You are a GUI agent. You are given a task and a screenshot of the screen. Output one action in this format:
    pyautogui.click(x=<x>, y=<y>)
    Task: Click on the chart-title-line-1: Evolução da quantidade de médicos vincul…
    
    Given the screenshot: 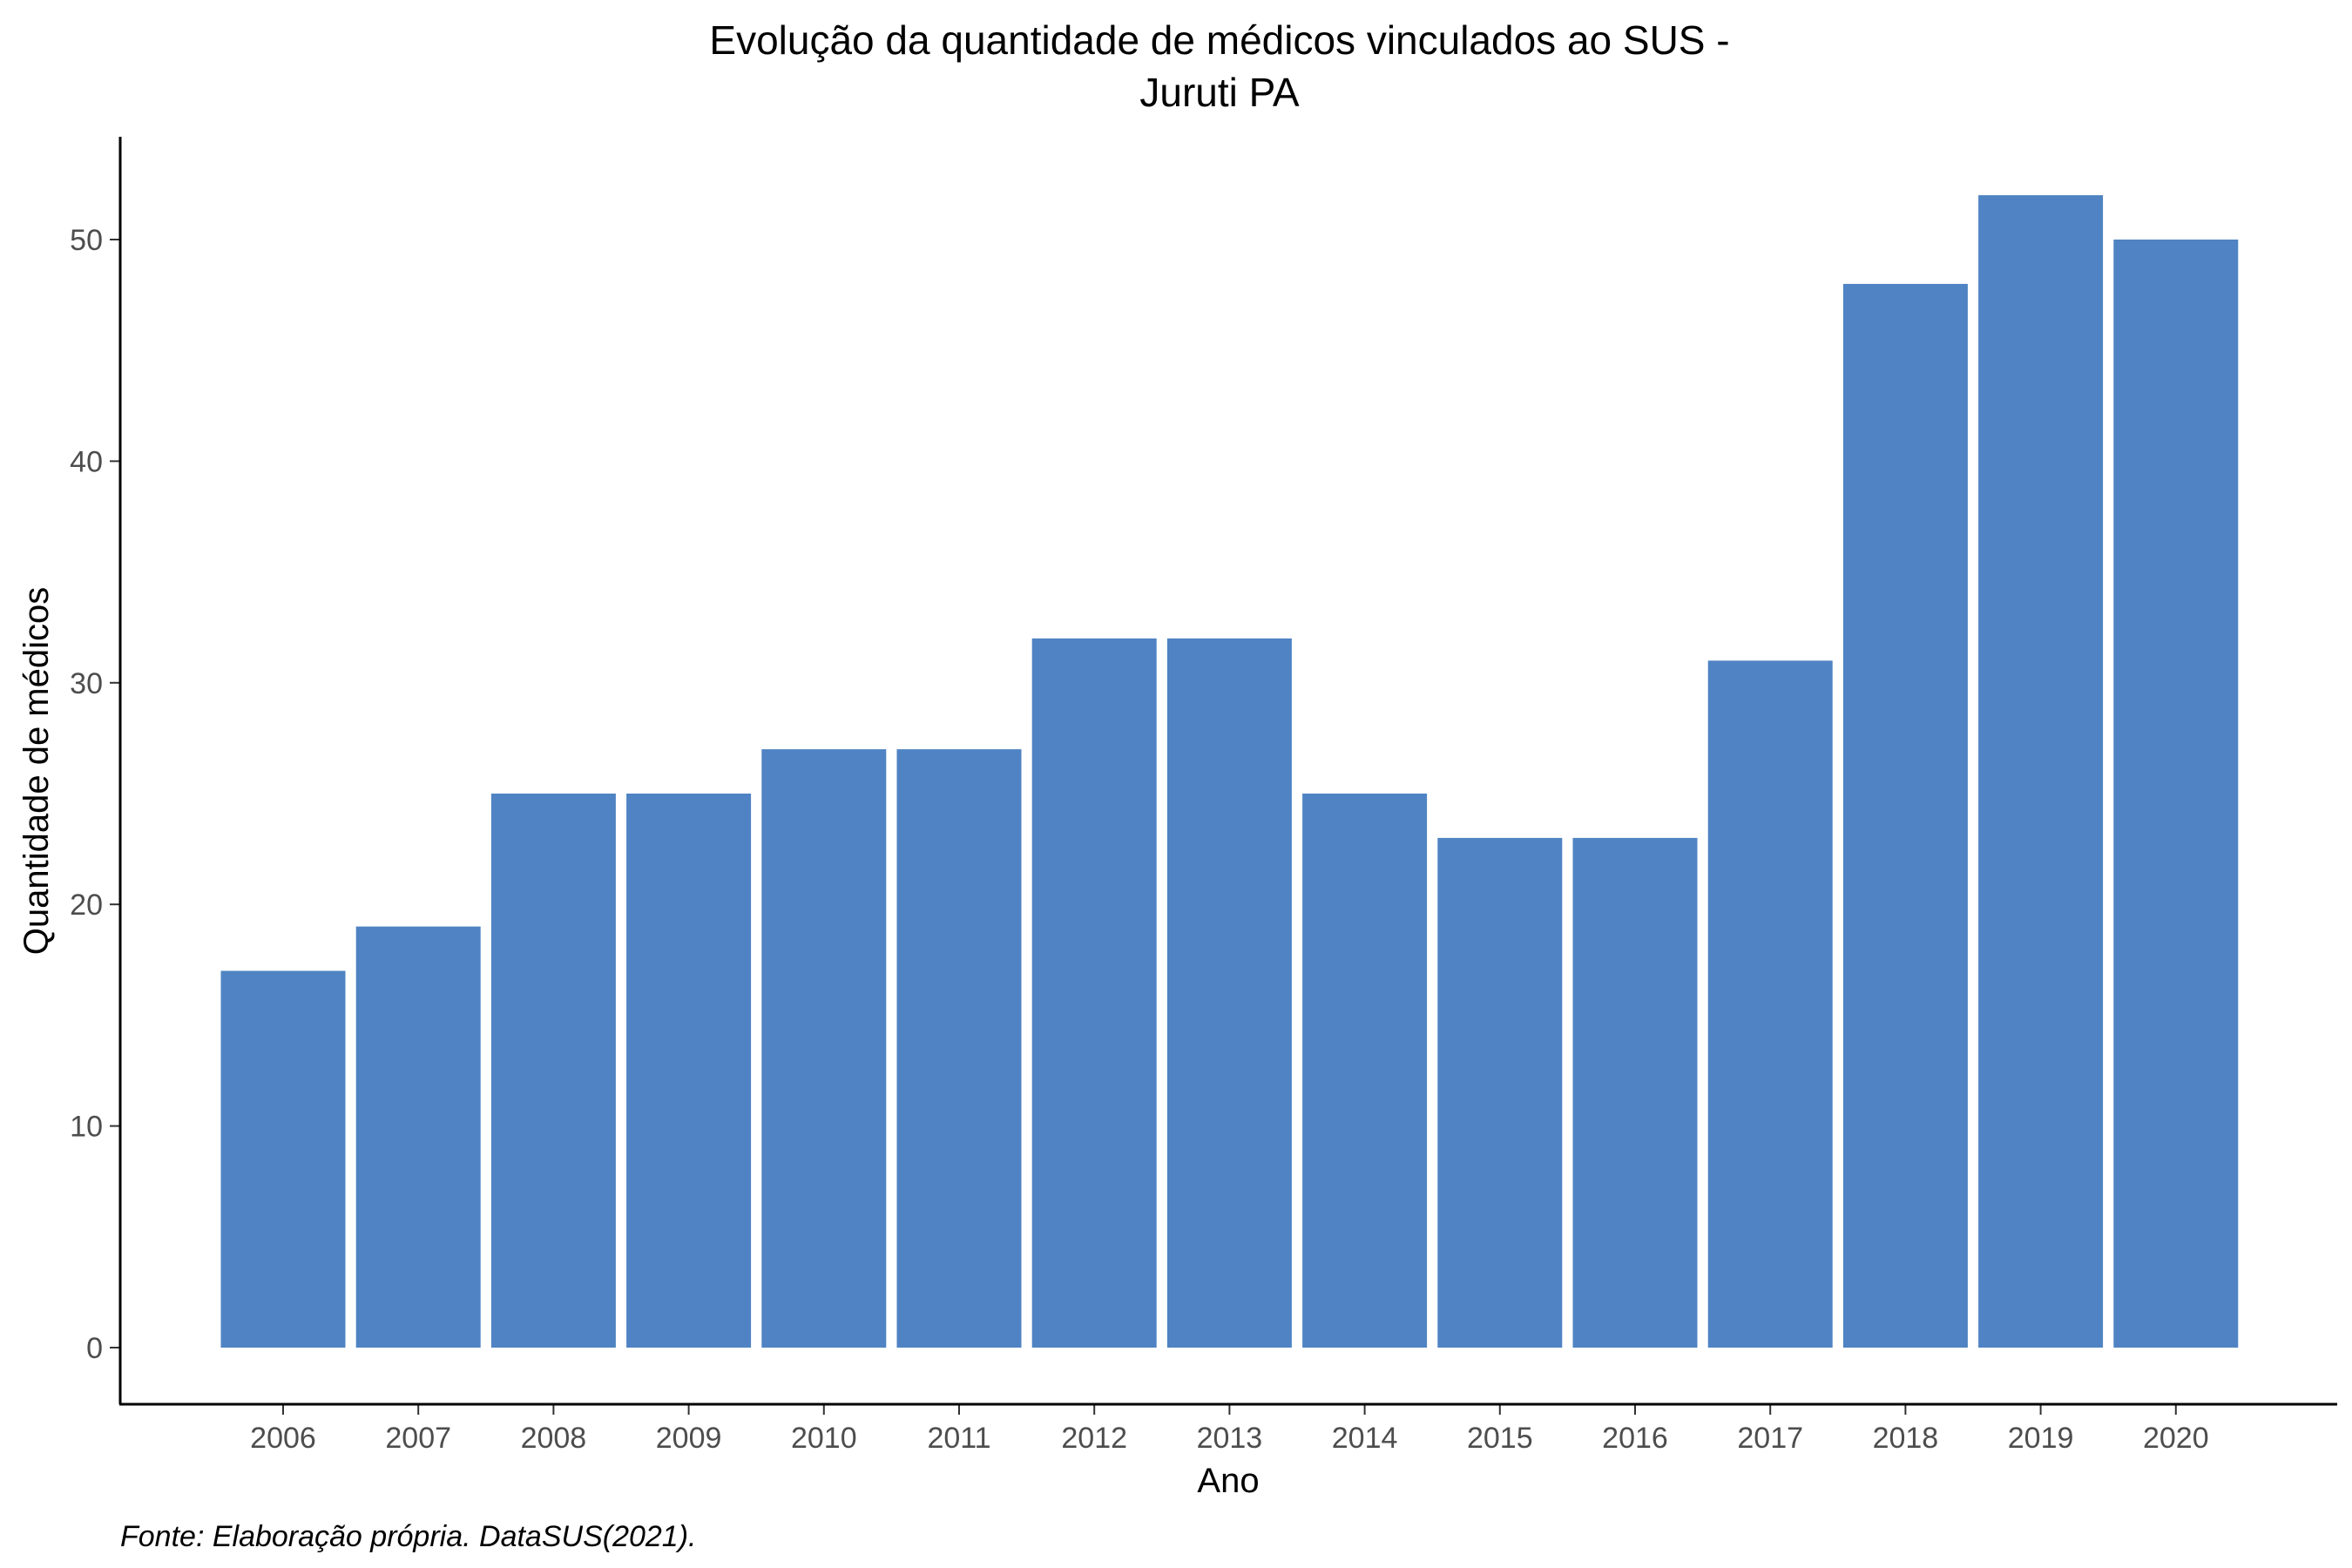 What is the action you would take?
    pyautogui.click(x=1219, y=40)
    